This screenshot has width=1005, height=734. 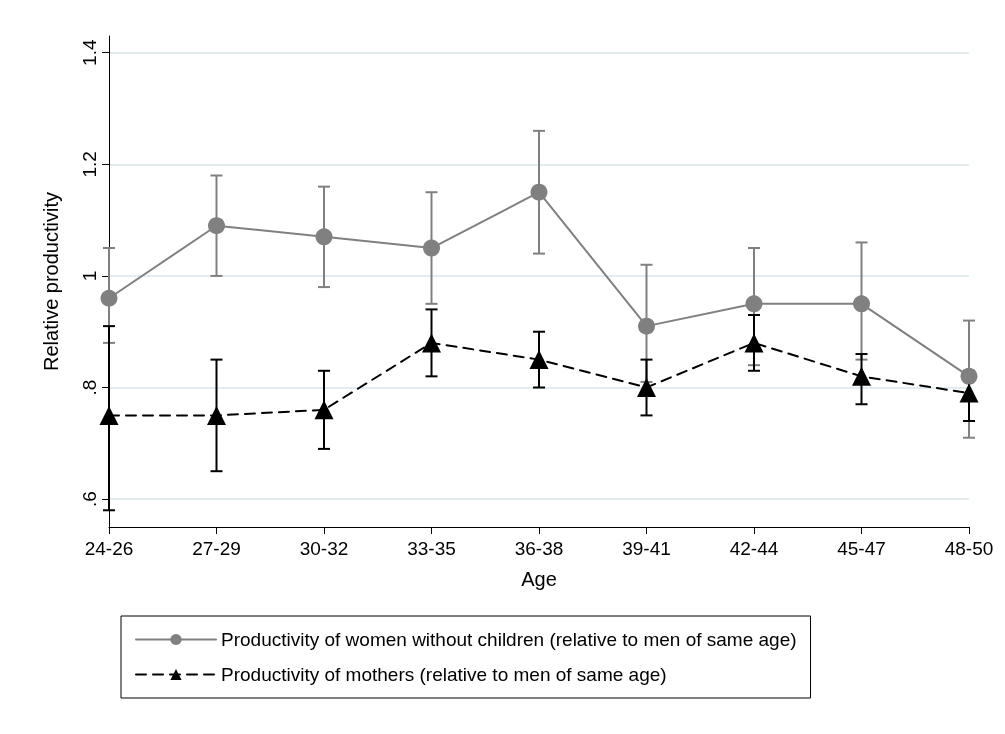 What do you see at coordinates (539, 548) in the screenshot?
I see `x-tick-label: 36-38` at bounding box center [539, 548].